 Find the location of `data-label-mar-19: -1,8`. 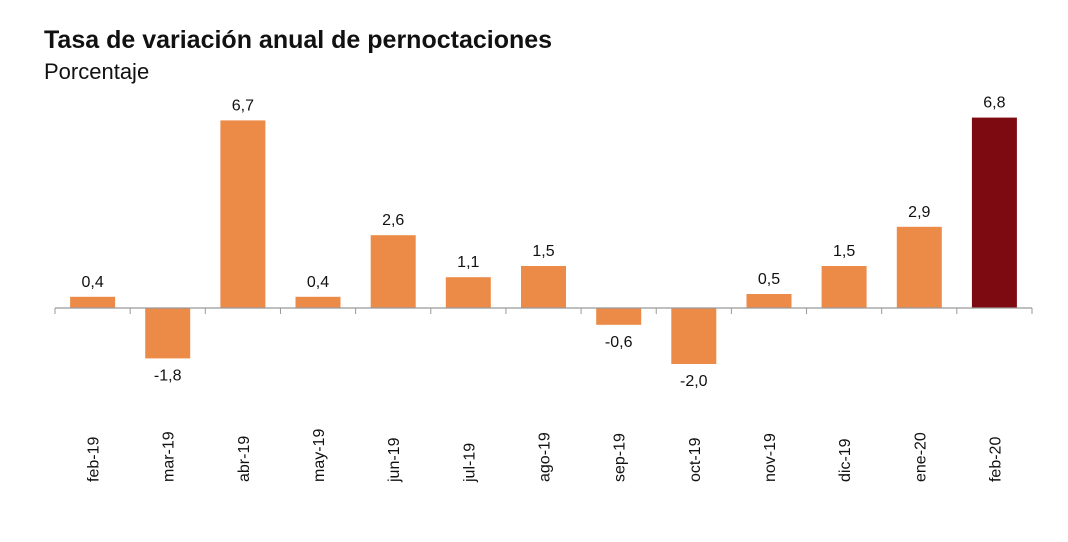

data-label-mar-19: -1,8 is located at coordinates (168, 375).